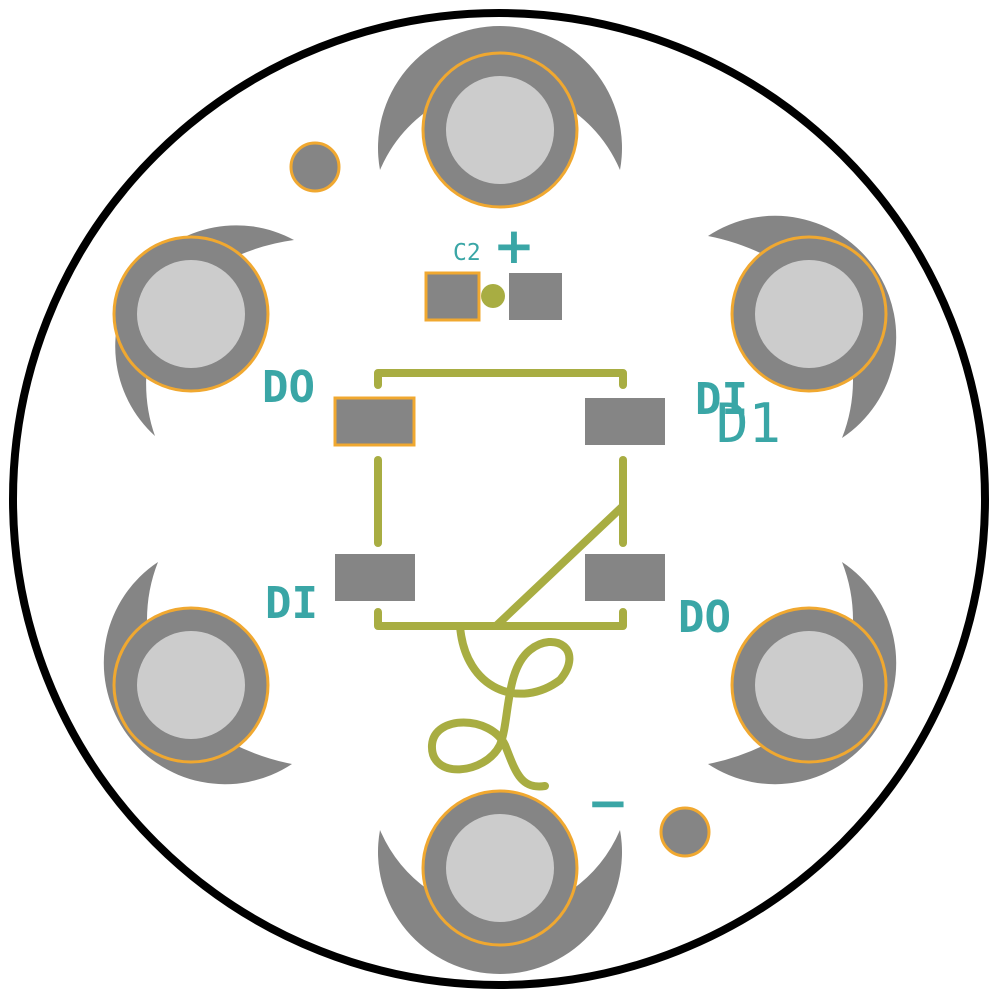  I want to click on led-pad-top-left, so click(374, 421).